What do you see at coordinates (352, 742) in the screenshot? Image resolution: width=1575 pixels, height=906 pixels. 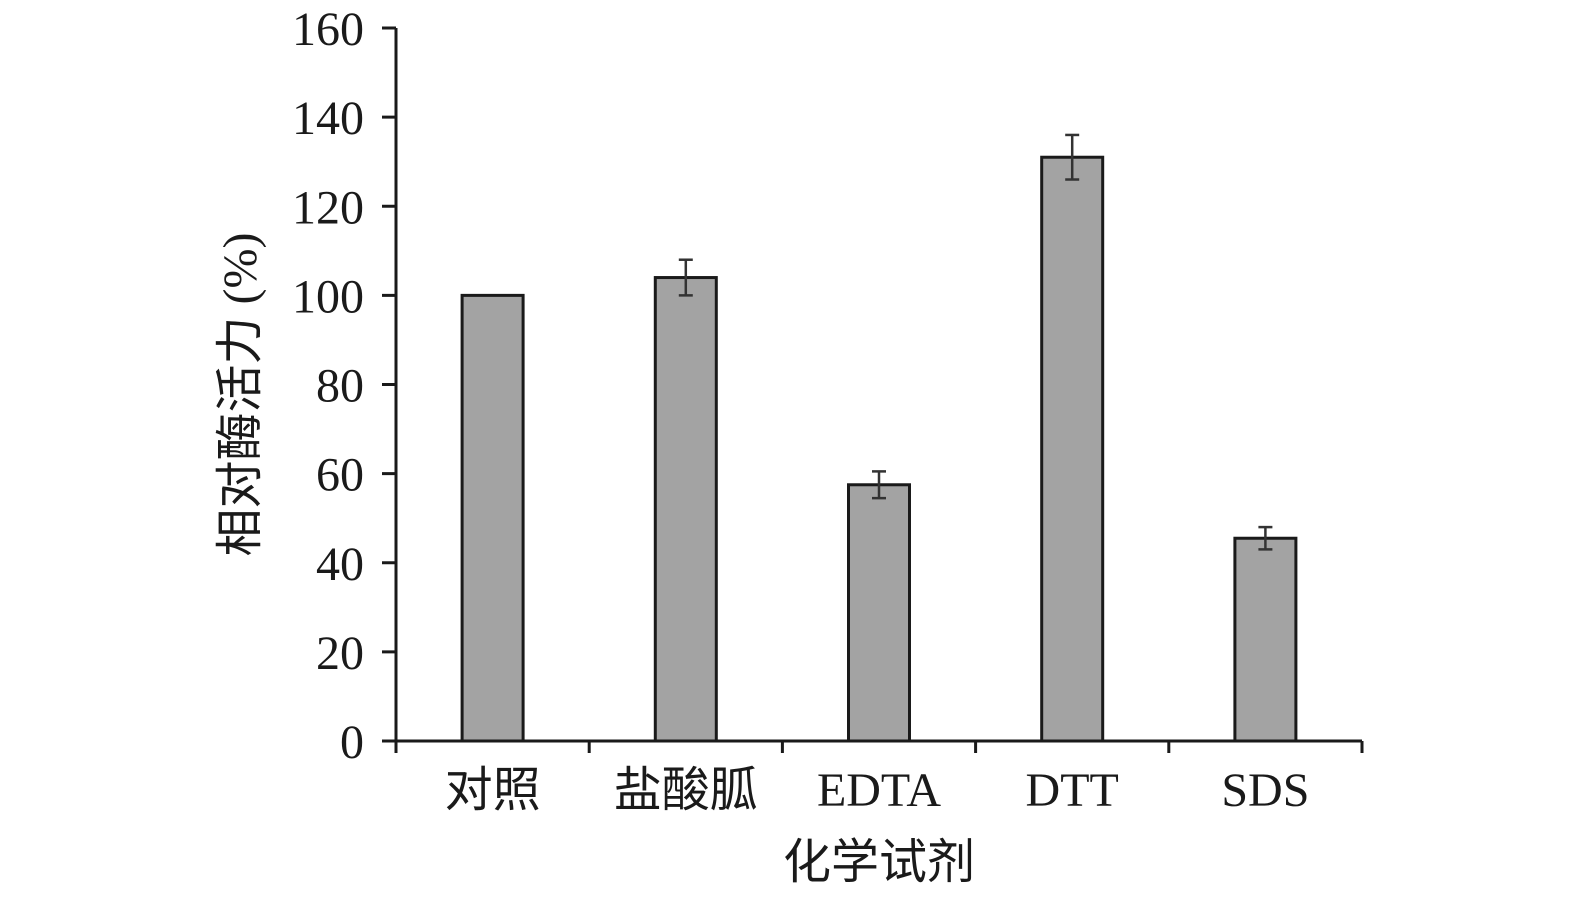 I see `y-tick-label: 0` at bounding box center [352, 742].